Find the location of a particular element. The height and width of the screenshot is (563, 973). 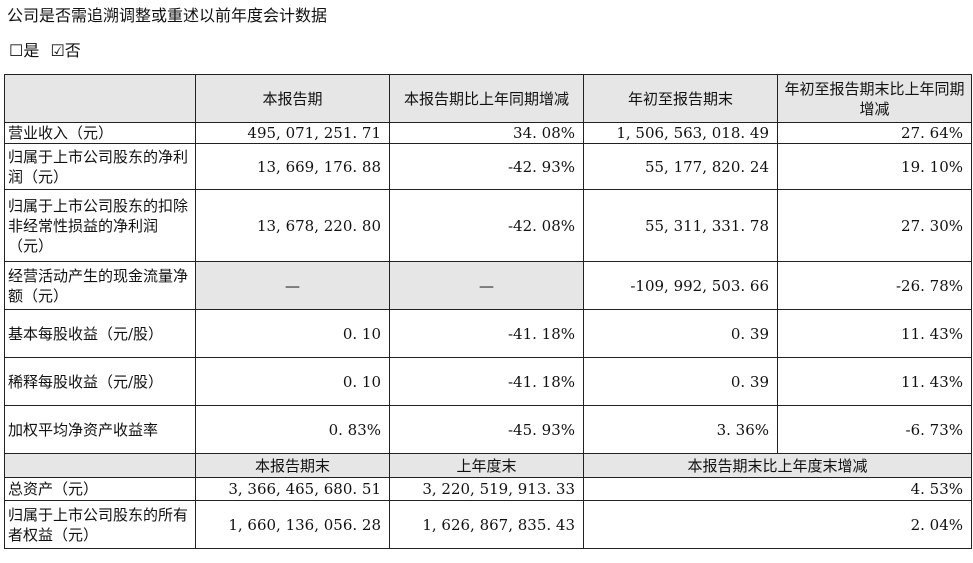

table-subheader-row: 本报告期末 上年度末 本报告期末比上年度末增减 is located at coordinates (488, 465).